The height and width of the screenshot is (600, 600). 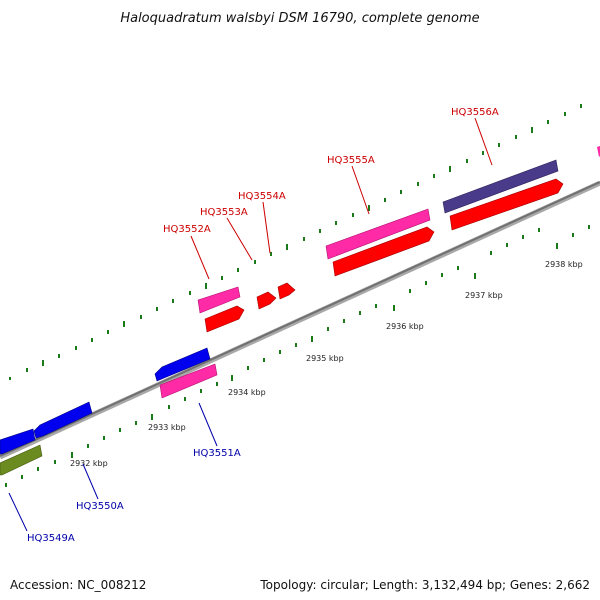 What do you see at coordinates (247, 392) in the screenshot?
I see `scale-tick-label: 2934 kbp` at bounding box center [247, 392].